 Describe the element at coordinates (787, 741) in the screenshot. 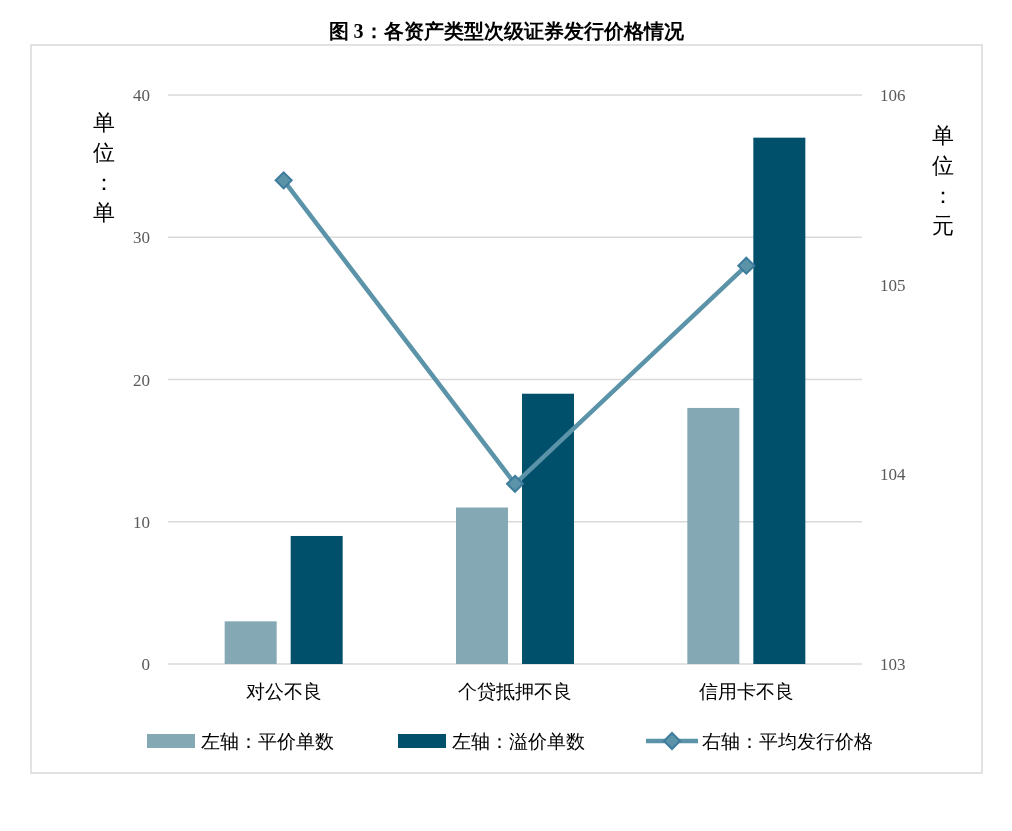

I see `legend-label: 右轴：平均发行价格` at that location.